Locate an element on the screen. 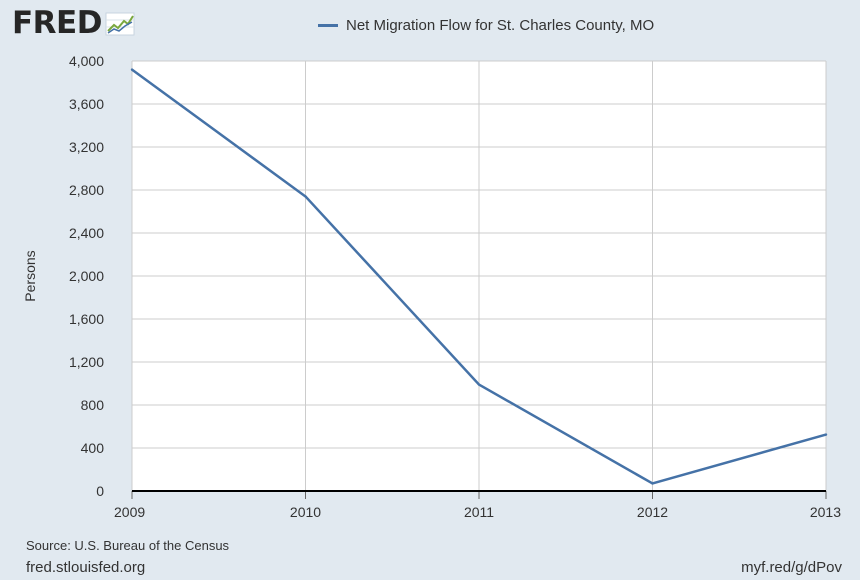  y-tick-label: 1,600 is located at coordinates (86, 319).